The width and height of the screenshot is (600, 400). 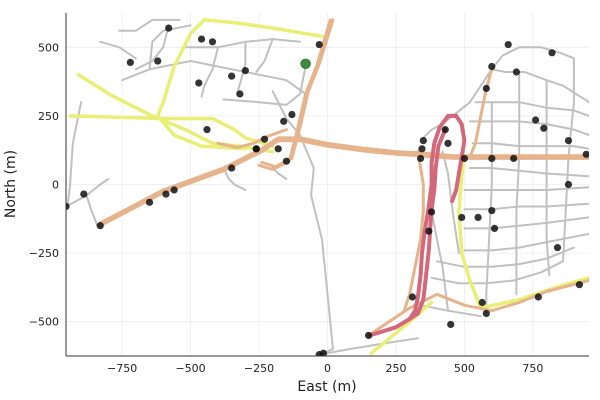 What do you see at coordinates (305, 63) in the screenshot?
I see `start-marker` at bounding box center [305, 63].